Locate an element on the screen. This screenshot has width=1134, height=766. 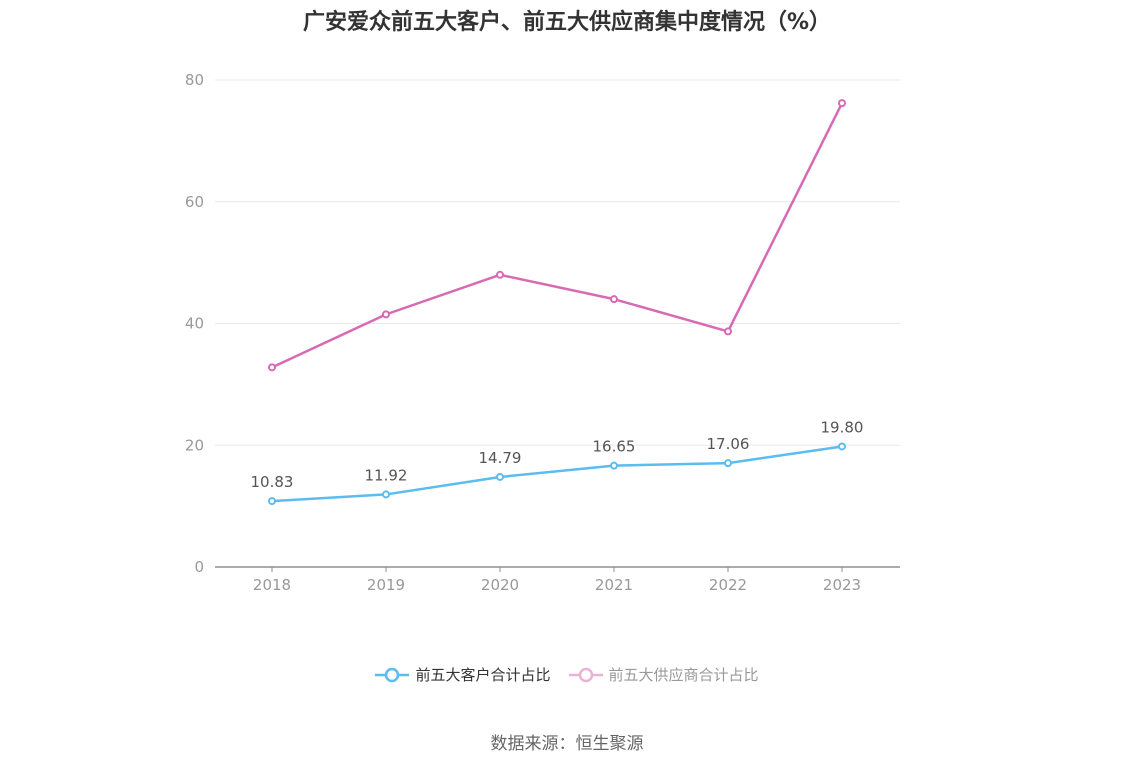
data-label: 11.92 is located at coordinates (386, 475).